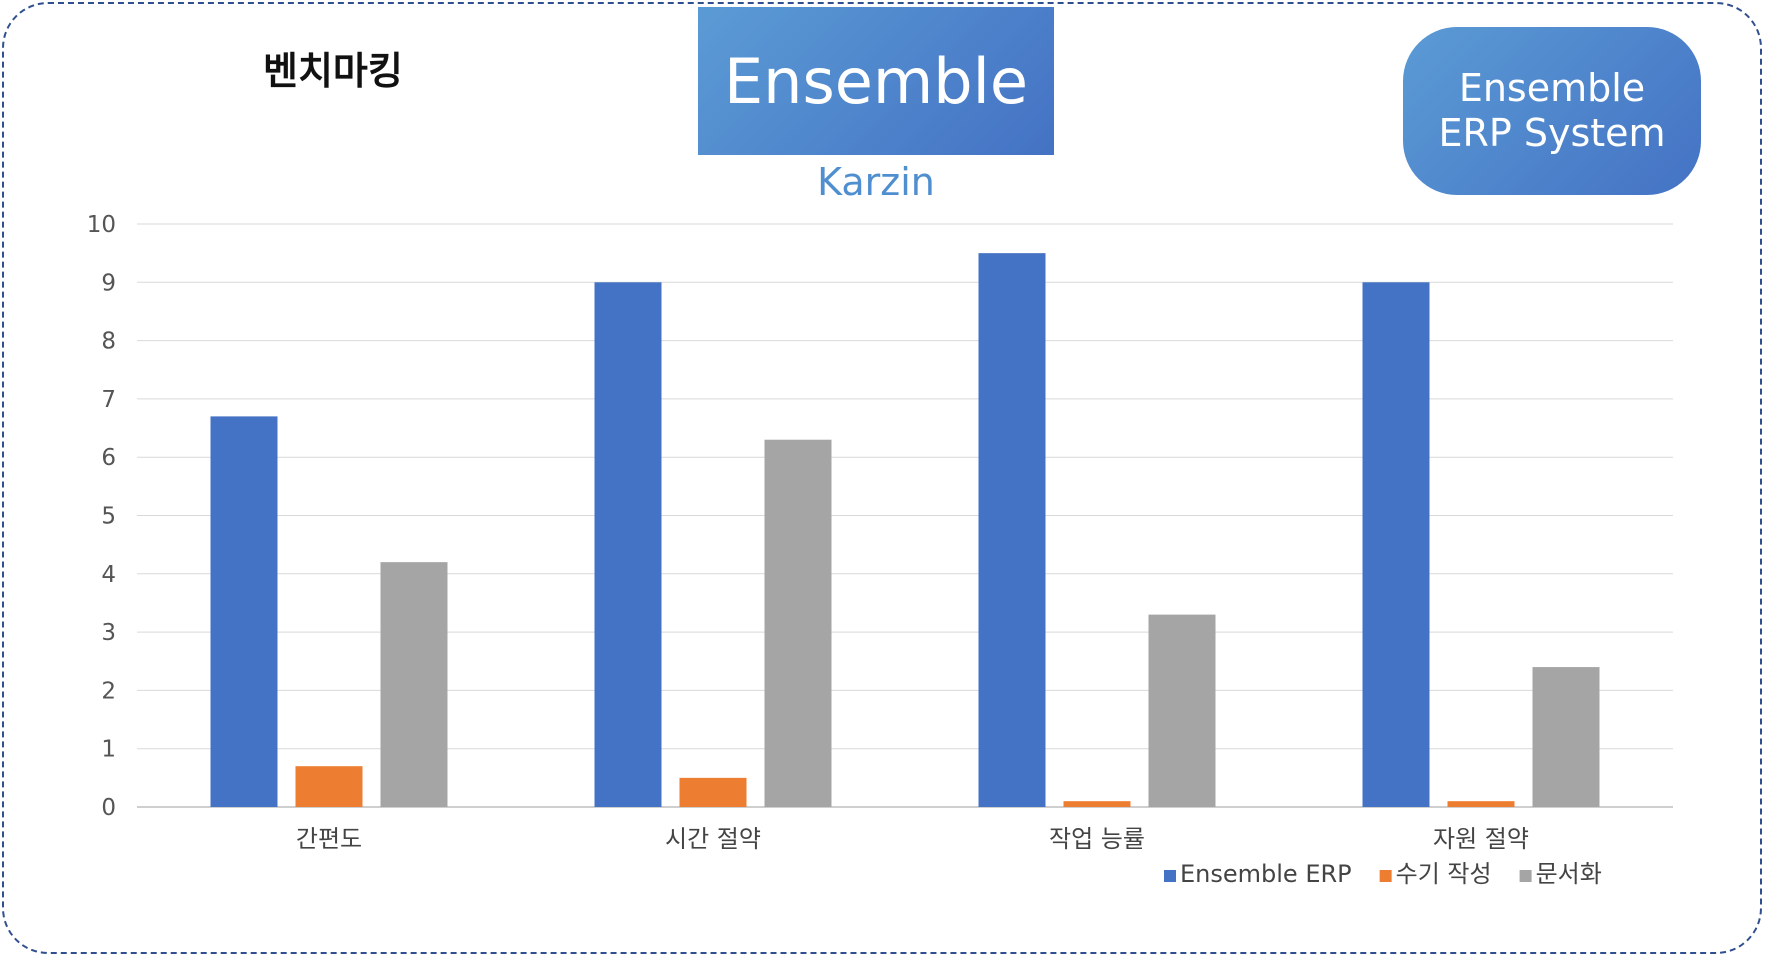 The image size is (1770, 964). I want to click on y-tick-label: 1, so click(108, 750).